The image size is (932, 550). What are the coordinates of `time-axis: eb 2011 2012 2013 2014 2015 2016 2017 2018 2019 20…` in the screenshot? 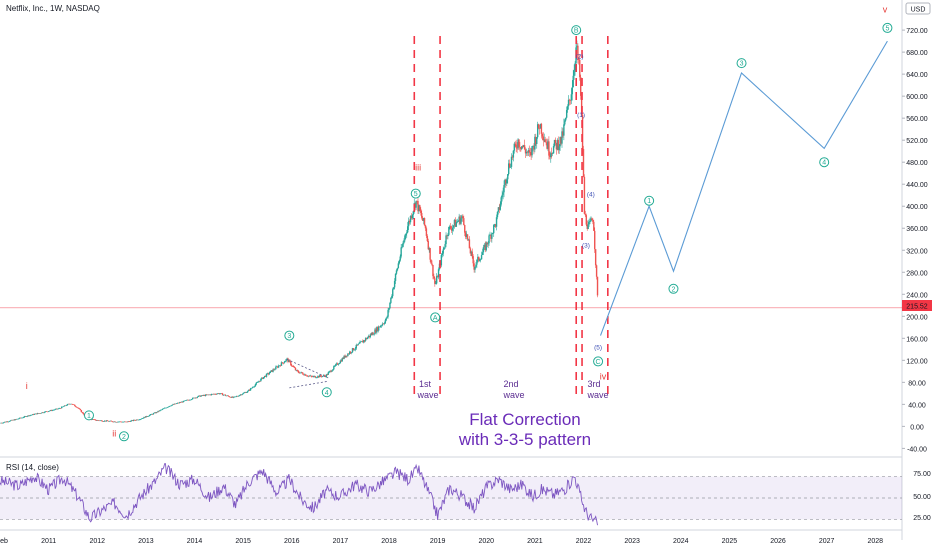 It's located at (441, 541).